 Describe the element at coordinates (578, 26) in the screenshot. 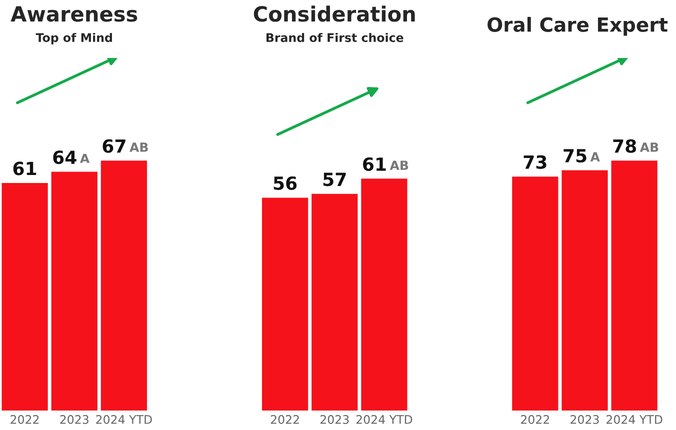

I see `chart-title: Oral Care Expert` at that location.